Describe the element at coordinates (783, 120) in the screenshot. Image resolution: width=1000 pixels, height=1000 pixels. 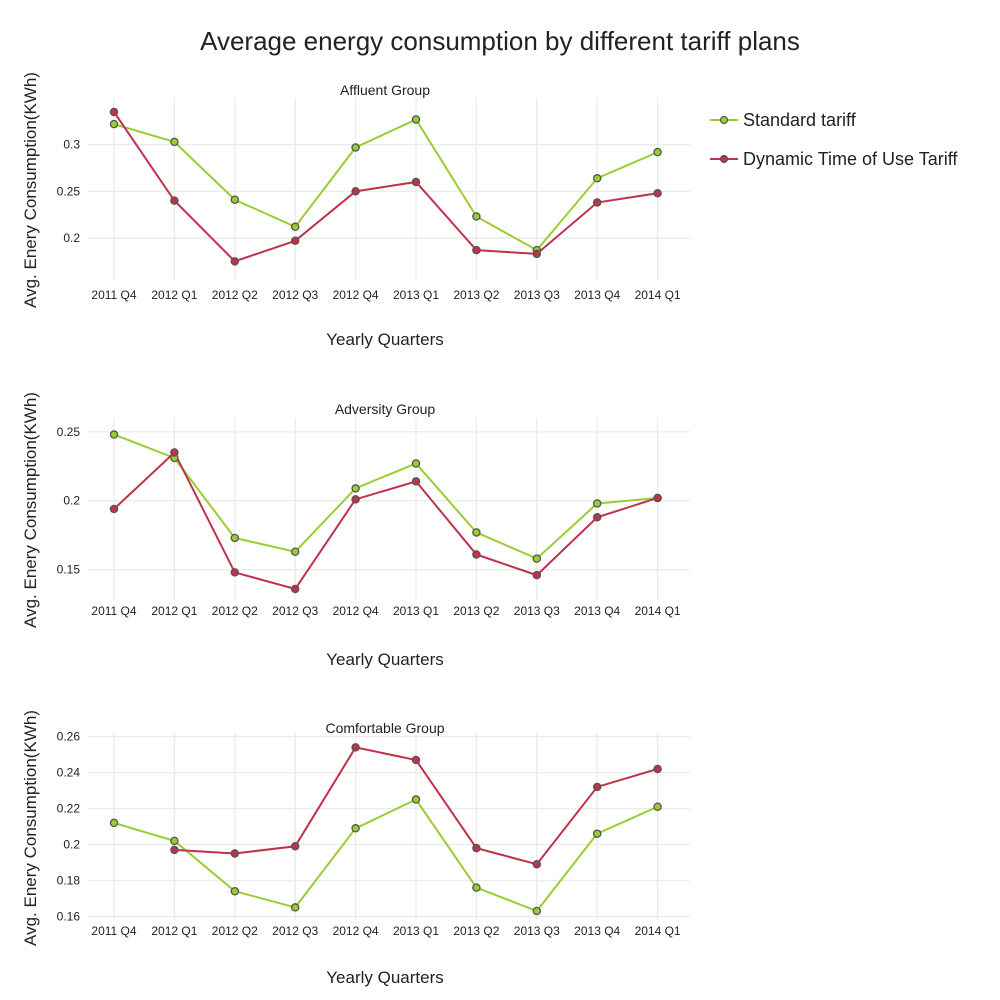
I see `legend-item-standard: Standard tariff` at that location.